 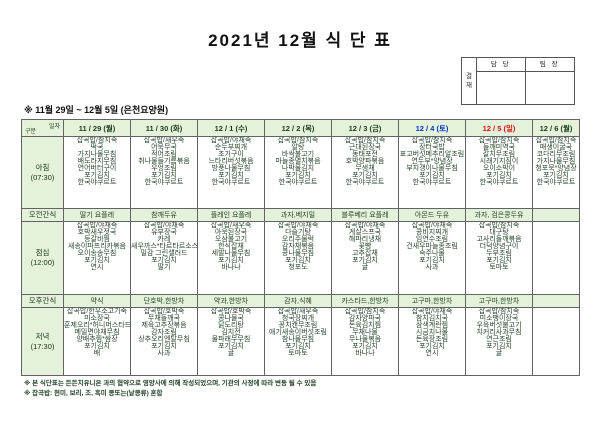 What do you see at coordinates (365, 232) in the screenshot?
I see `menu-item: 게살스프국` at bounding box center [365, 232].